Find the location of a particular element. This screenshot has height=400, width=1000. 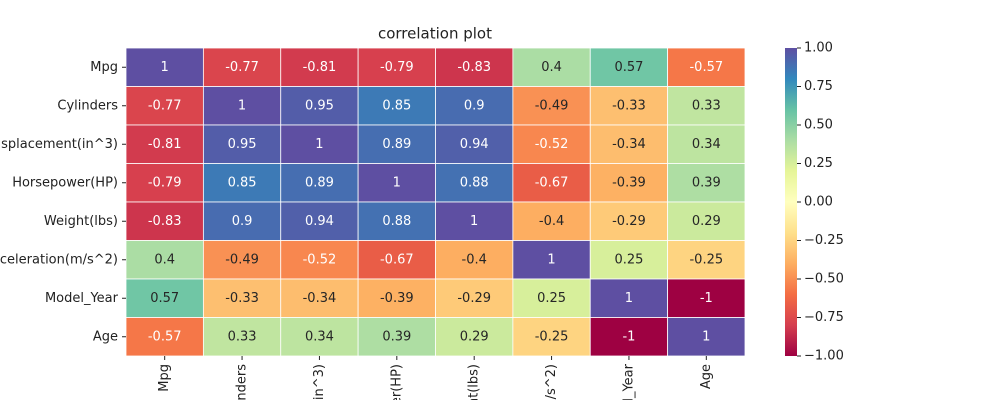

x-tick-label: Cylinders is located at coordinates (242, 382).